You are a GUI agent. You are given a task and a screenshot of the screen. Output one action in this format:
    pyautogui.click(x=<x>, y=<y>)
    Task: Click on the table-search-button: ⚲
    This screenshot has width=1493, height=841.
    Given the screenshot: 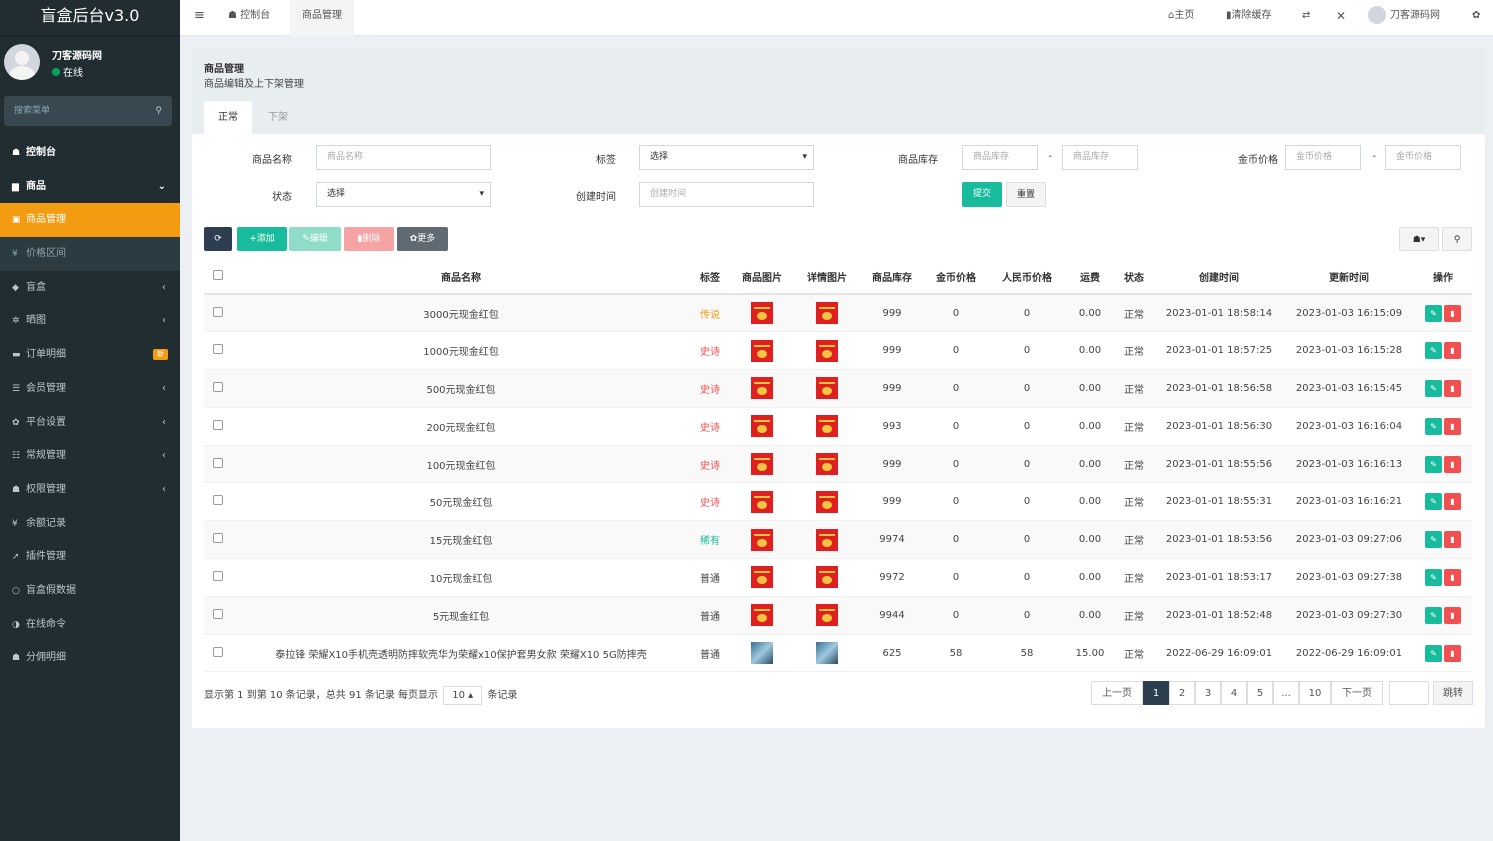 What is the action you would take?
    pyautogui.click(x=1457, y=239)
    